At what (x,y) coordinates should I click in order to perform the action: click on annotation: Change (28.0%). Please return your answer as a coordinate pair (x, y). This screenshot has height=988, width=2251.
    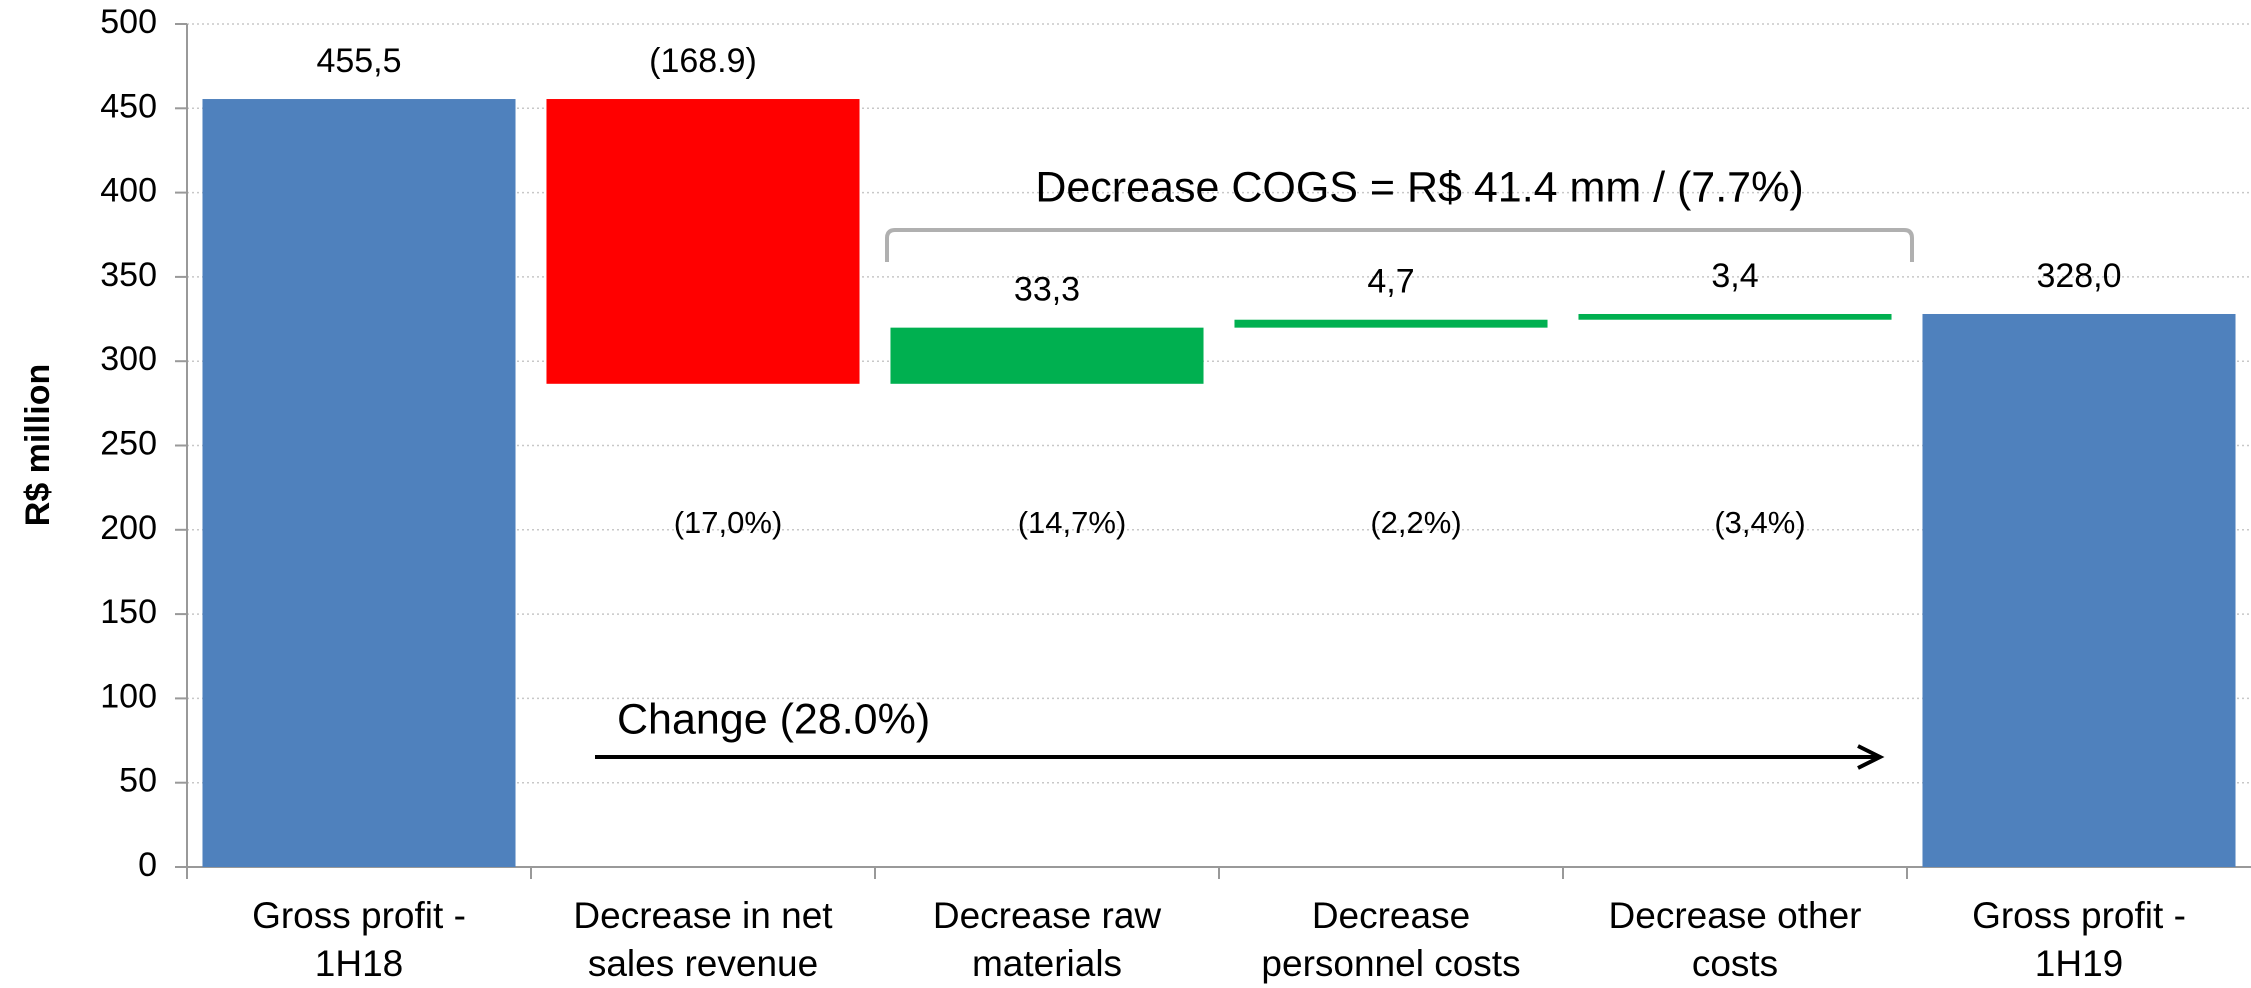
    Looking at the image, I should click on (773, 719).